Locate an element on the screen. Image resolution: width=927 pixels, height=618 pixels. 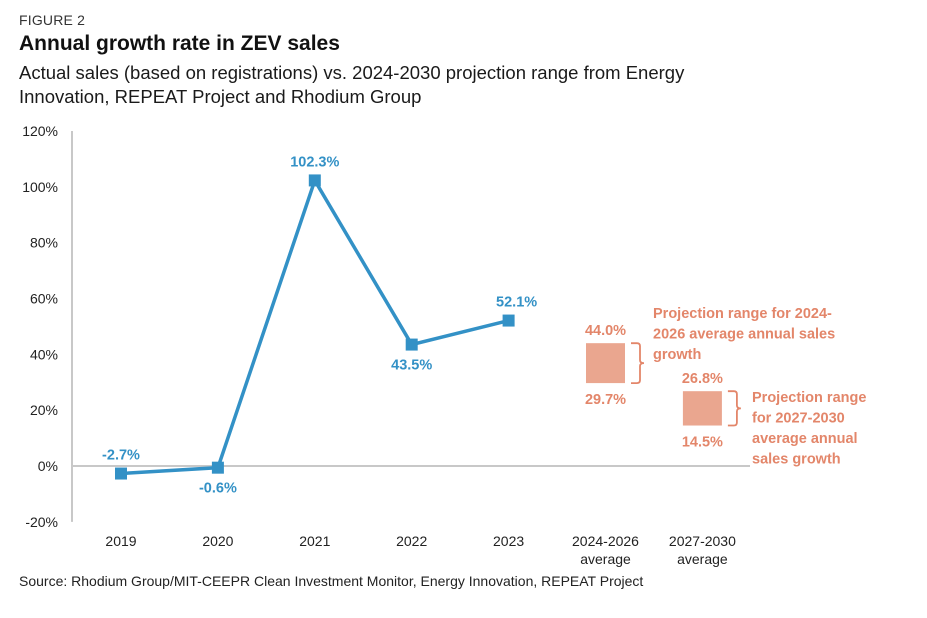
projection-low-label: 14.5% is located at coordinates (702, 443).